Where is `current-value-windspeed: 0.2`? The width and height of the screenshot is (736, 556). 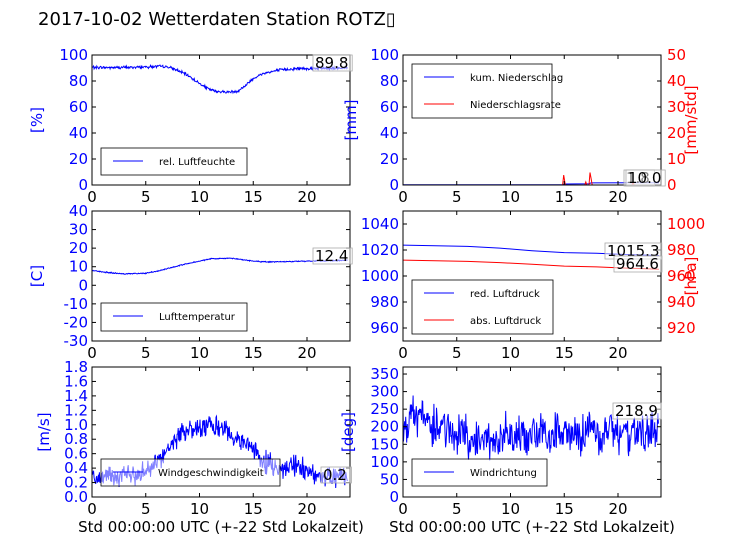 current-value-windspeed: 0.2 is located at coordinates (336, 475).